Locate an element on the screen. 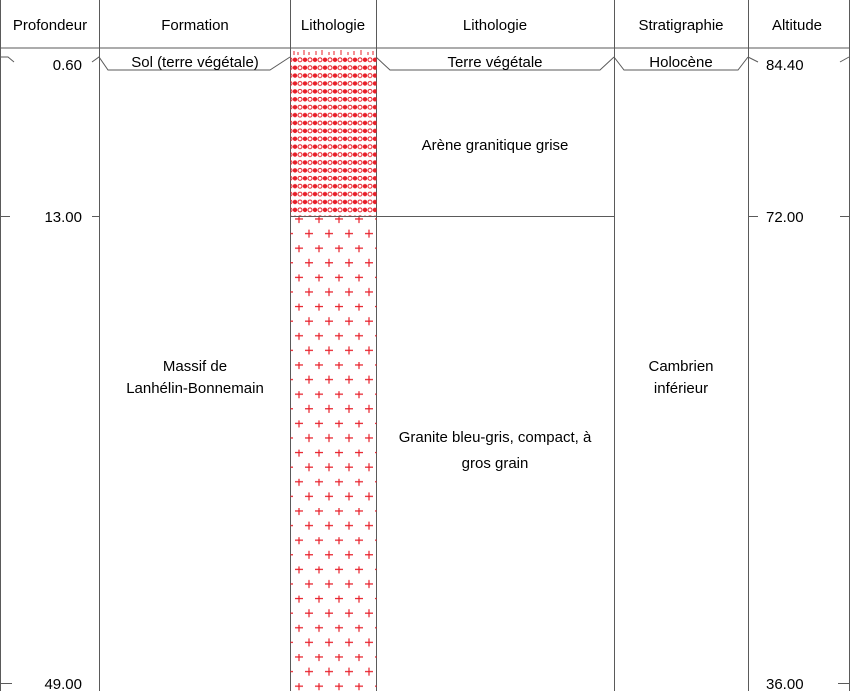 The width and height of the screenshot is (850, 691). header-formation: Formation is located at coordinates (195, 25).